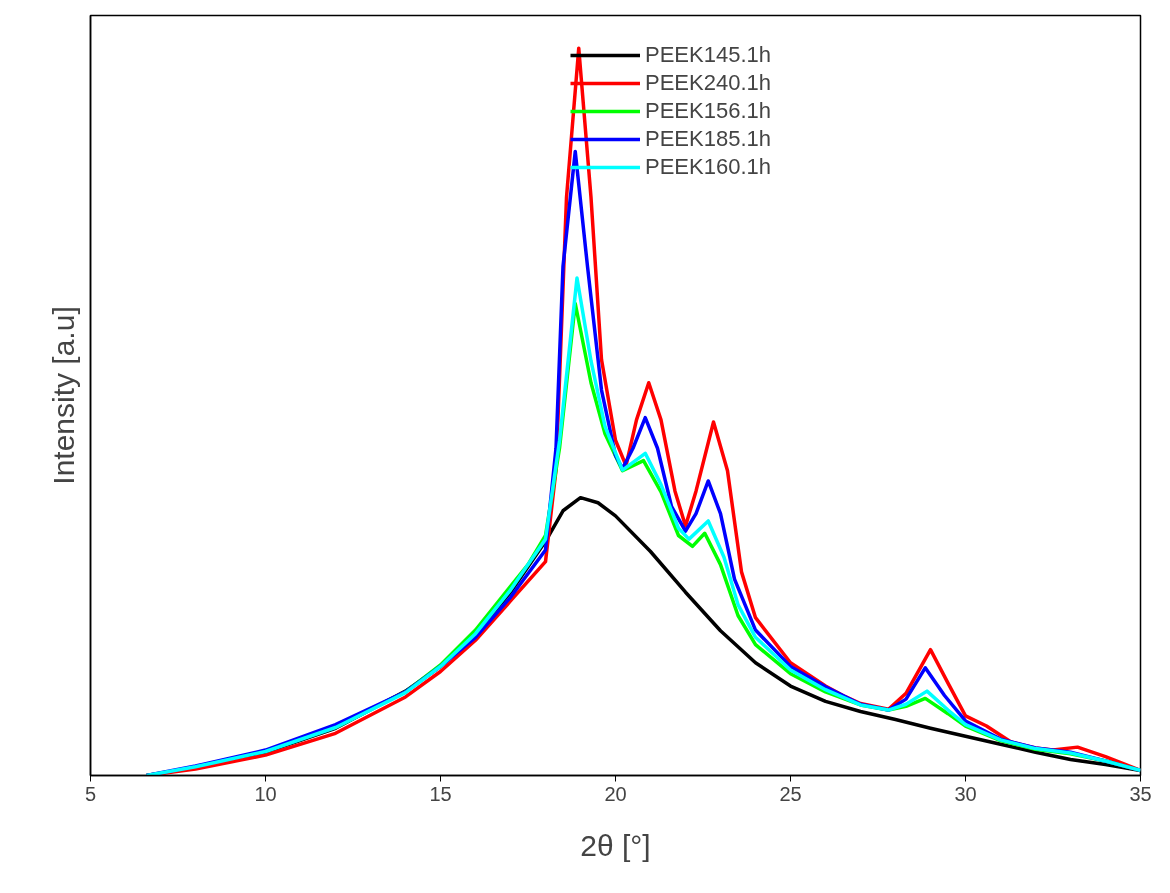 The height and width of the screenshot is (893, 1170). Describe the element at coordinates (615, 845) in the screenshot. I see `x-axis-title: 2θ [°]` at that location.